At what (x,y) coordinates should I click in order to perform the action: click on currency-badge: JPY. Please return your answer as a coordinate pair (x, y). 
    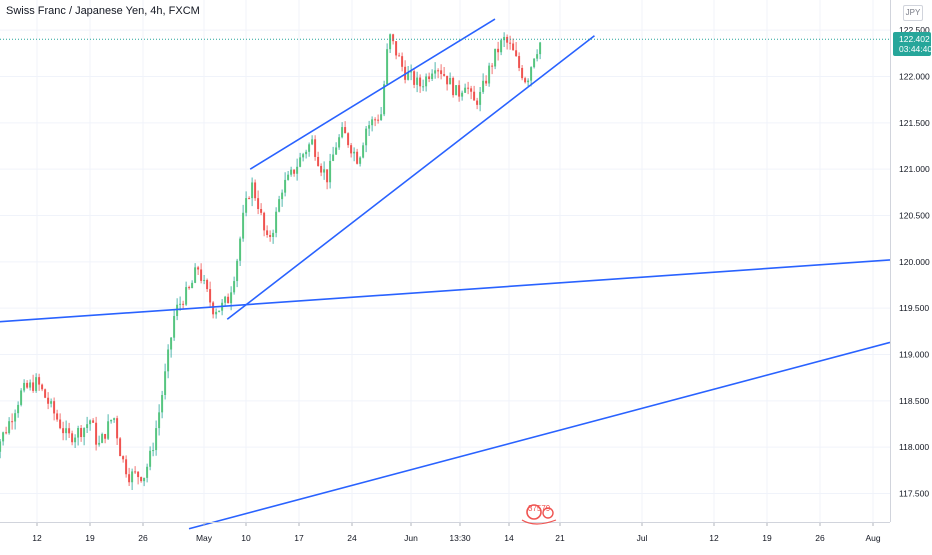
    Looking at the image, I should click on (913, 13).